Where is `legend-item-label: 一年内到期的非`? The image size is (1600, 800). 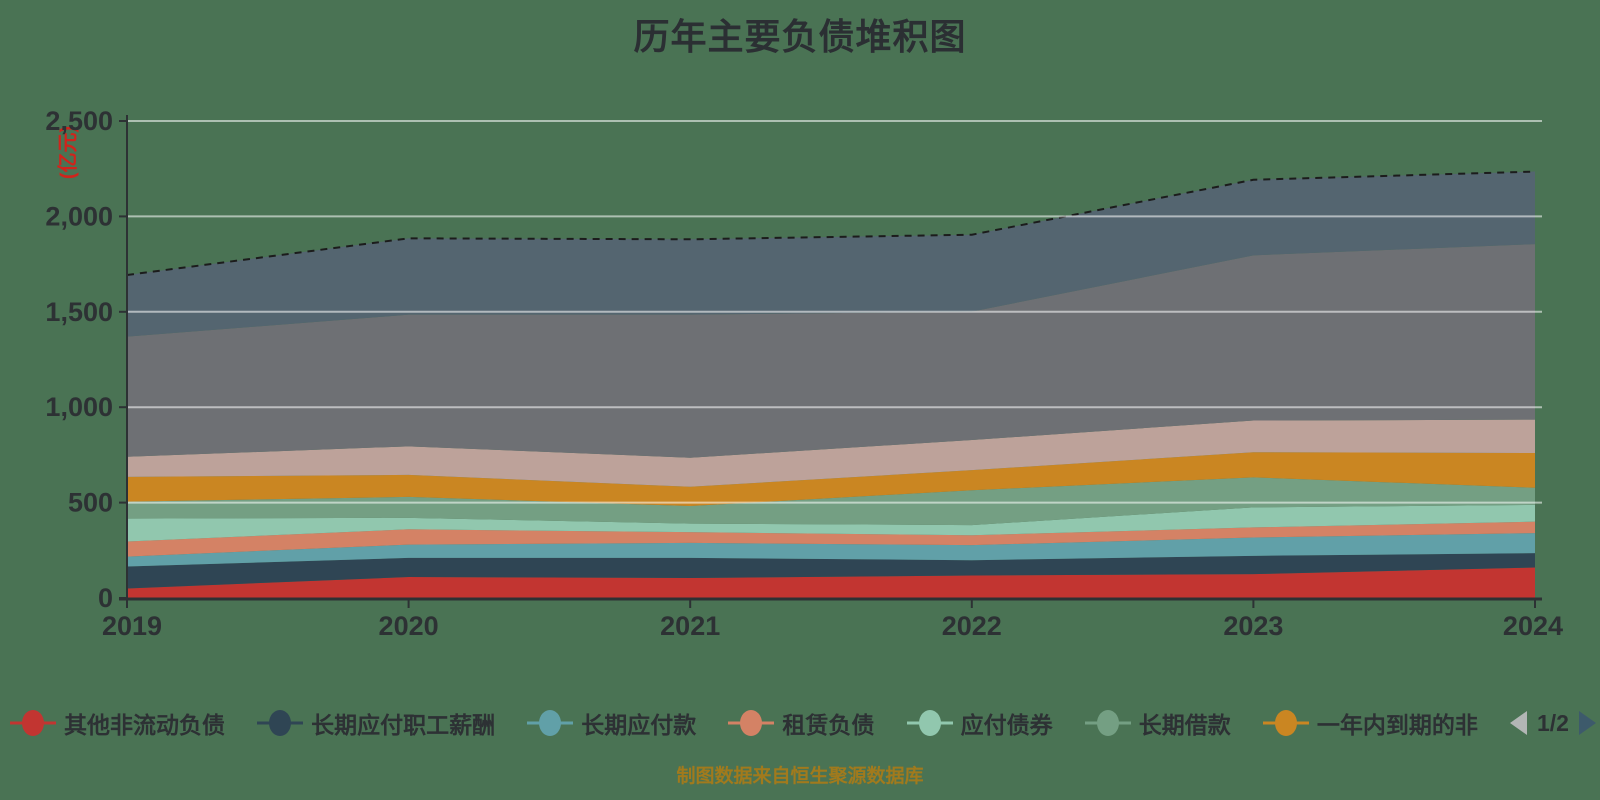
legend-item-label: 一年内到期的非 is located at coordinates (1397, 725).